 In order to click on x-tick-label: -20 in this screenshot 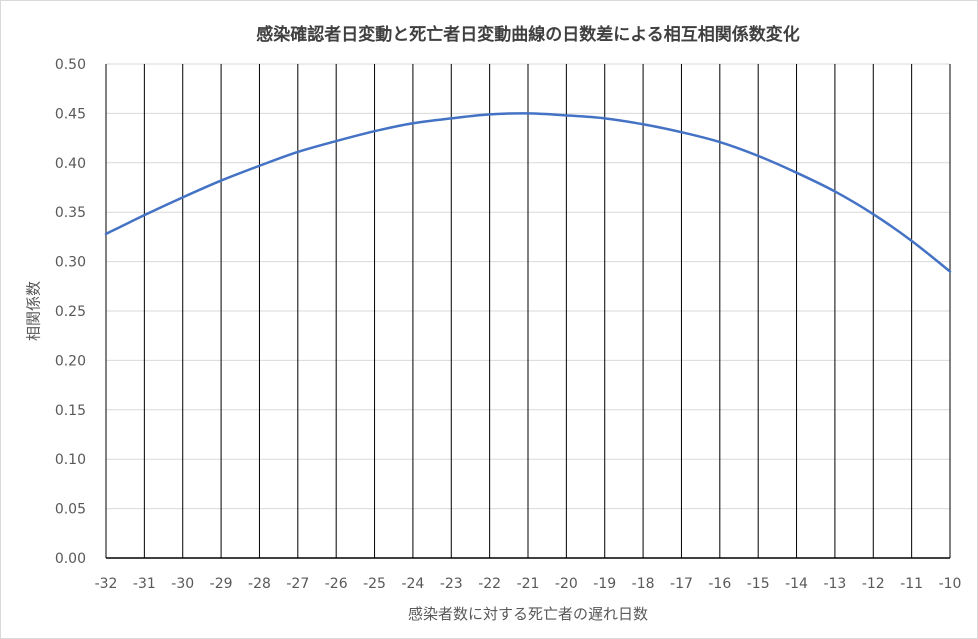, I will do `click(566, 584)`.